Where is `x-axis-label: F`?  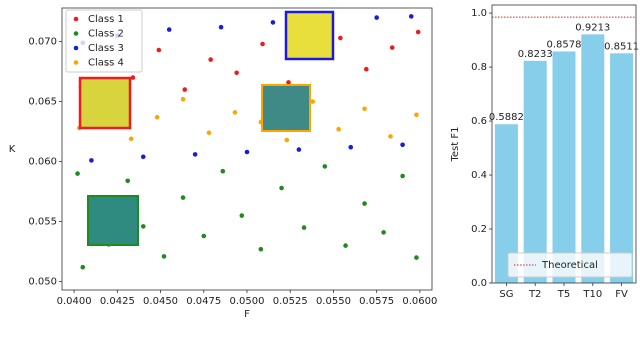
x-axis-label: F is located at coordinates (247, 314).